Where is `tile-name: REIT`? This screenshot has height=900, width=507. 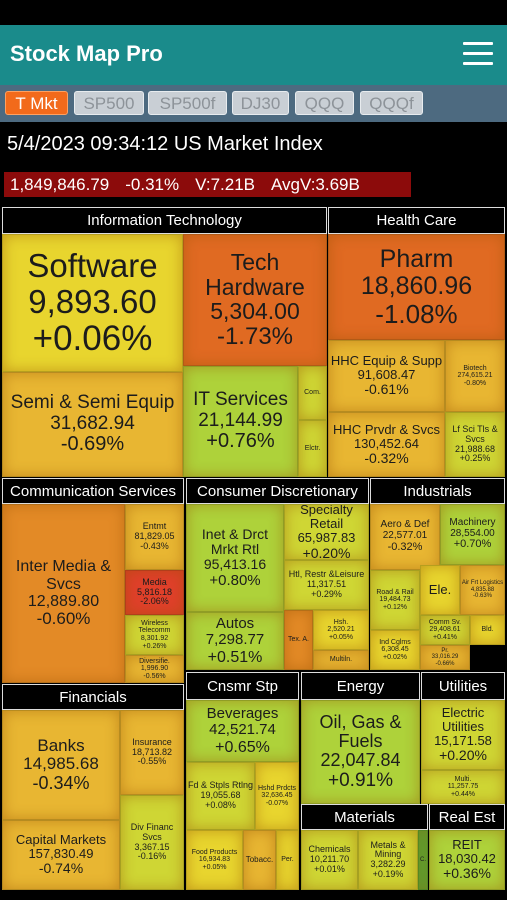 tile-name: REIT is located at coordinates (467, 845).